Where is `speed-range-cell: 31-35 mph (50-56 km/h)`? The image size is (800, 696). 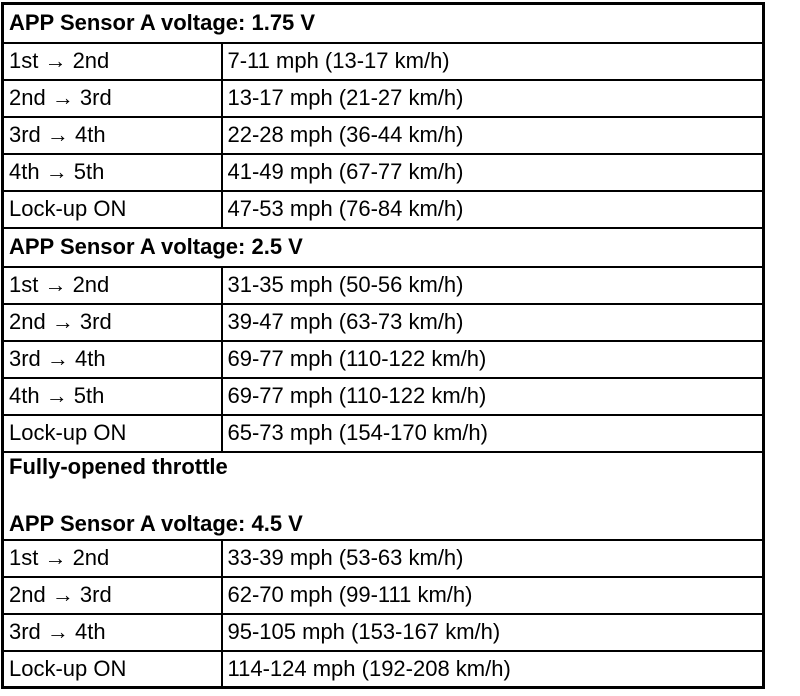 speed-range-cell: 31-35 mph (50-56 km/h) is located at coordinates (492, 285).